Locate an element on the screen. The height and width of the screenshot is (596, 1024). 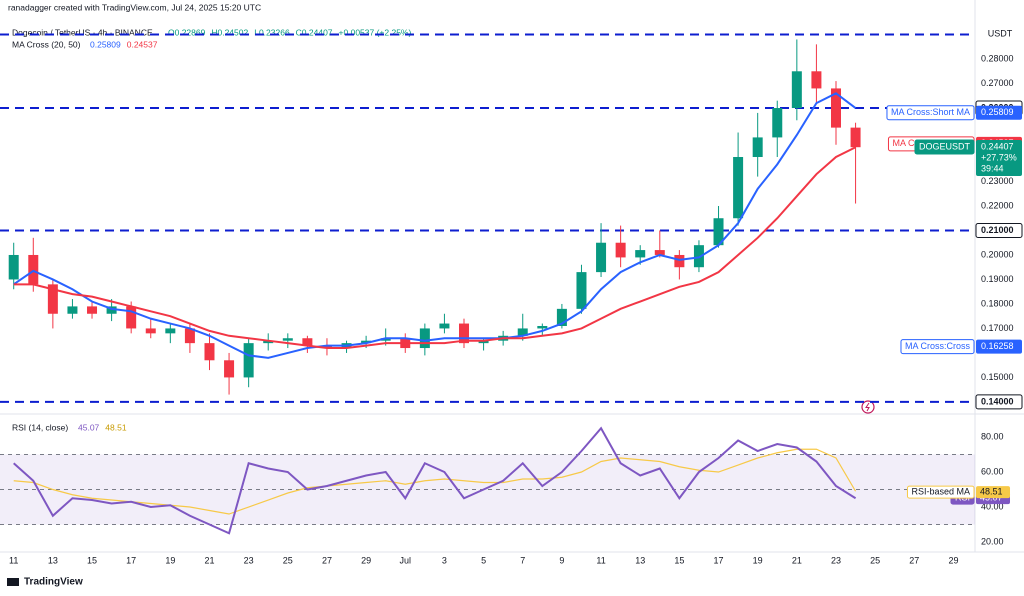
price-label-change: +27.73% is located at coordinates (999, 157).